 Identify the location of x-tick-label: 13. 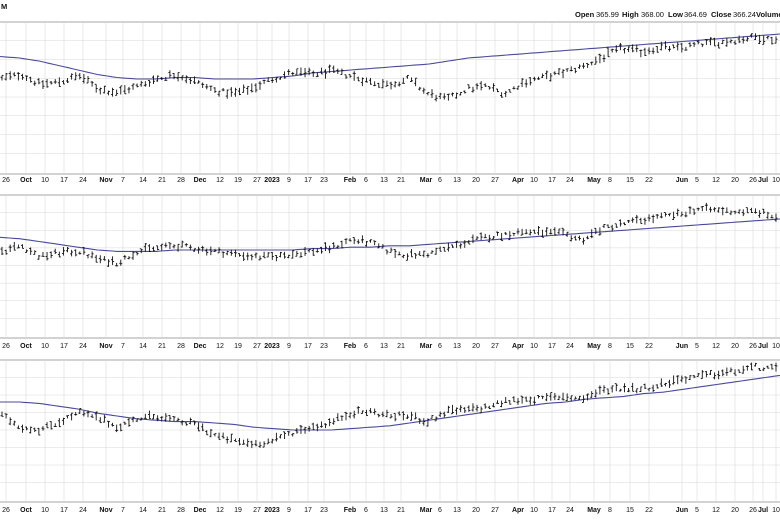
(384, 346).